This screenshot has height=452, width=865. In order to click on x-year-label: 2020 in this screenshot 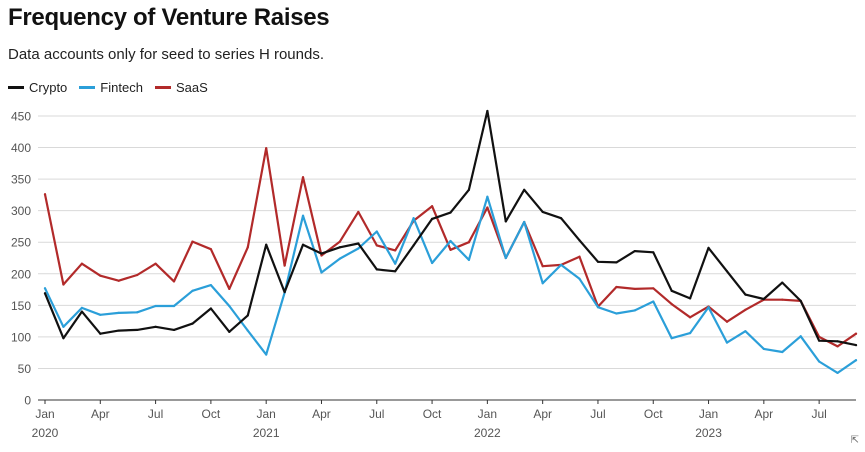, I will do `click(45, 433)`.